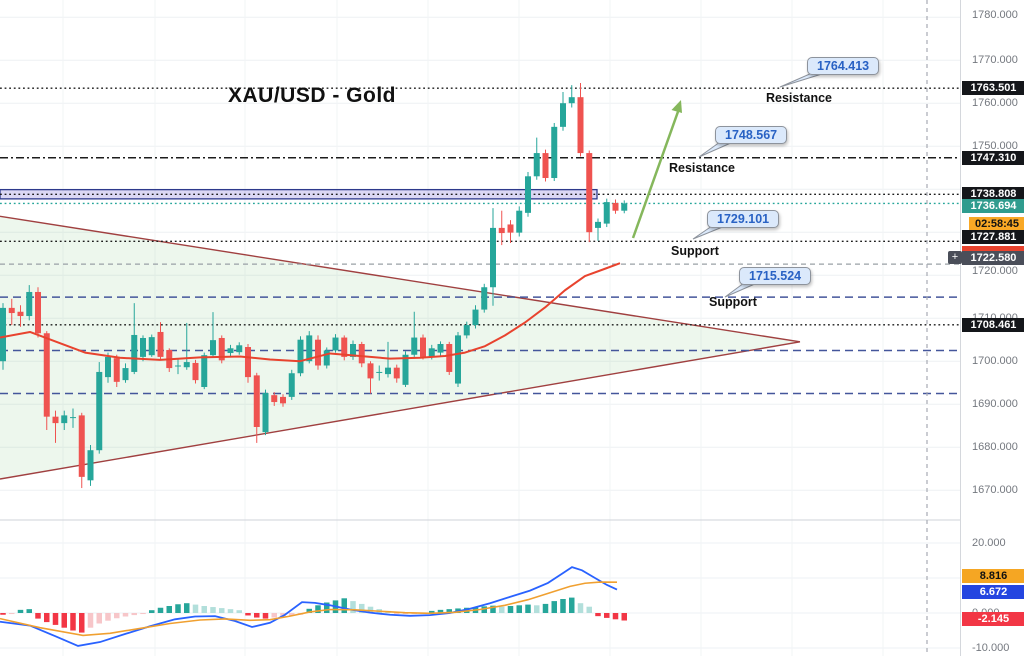  Describe the element at coordinates (955, 257) in the screenshot. I see `add-alert-plus-button: +` at that location.